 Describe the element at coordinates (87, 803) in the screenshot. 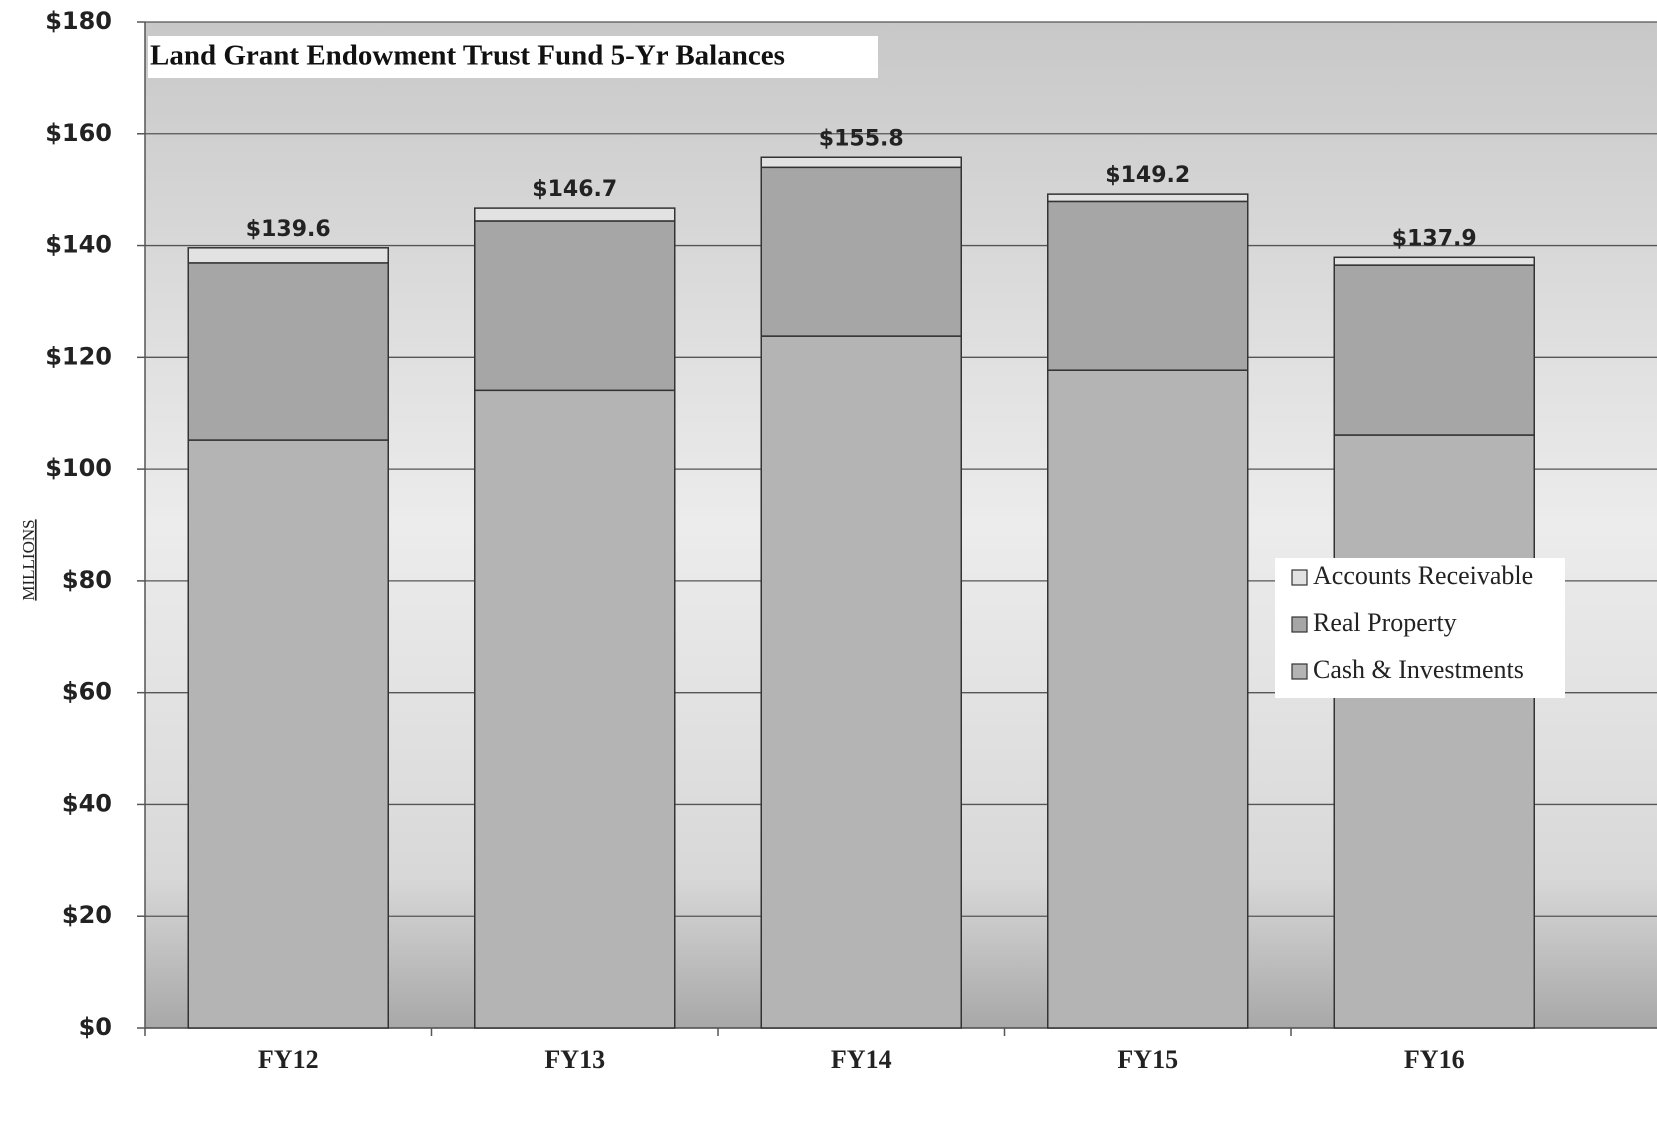

I see `y-tick-label: $40` at that location.